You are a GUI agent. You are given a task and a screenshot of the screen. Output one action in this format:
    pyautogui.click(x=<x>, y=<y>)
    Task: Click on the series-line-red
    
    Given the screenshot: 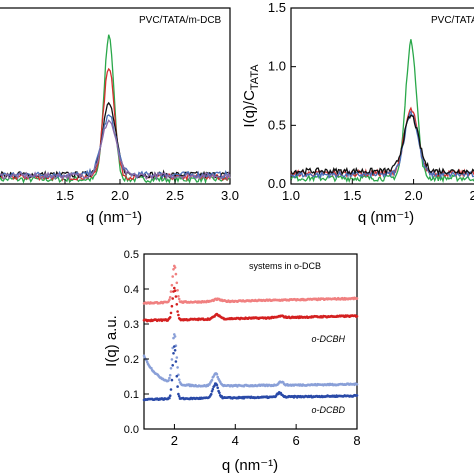 What is the action you would take?
    pyautogui.click(x=382, y=142)
    